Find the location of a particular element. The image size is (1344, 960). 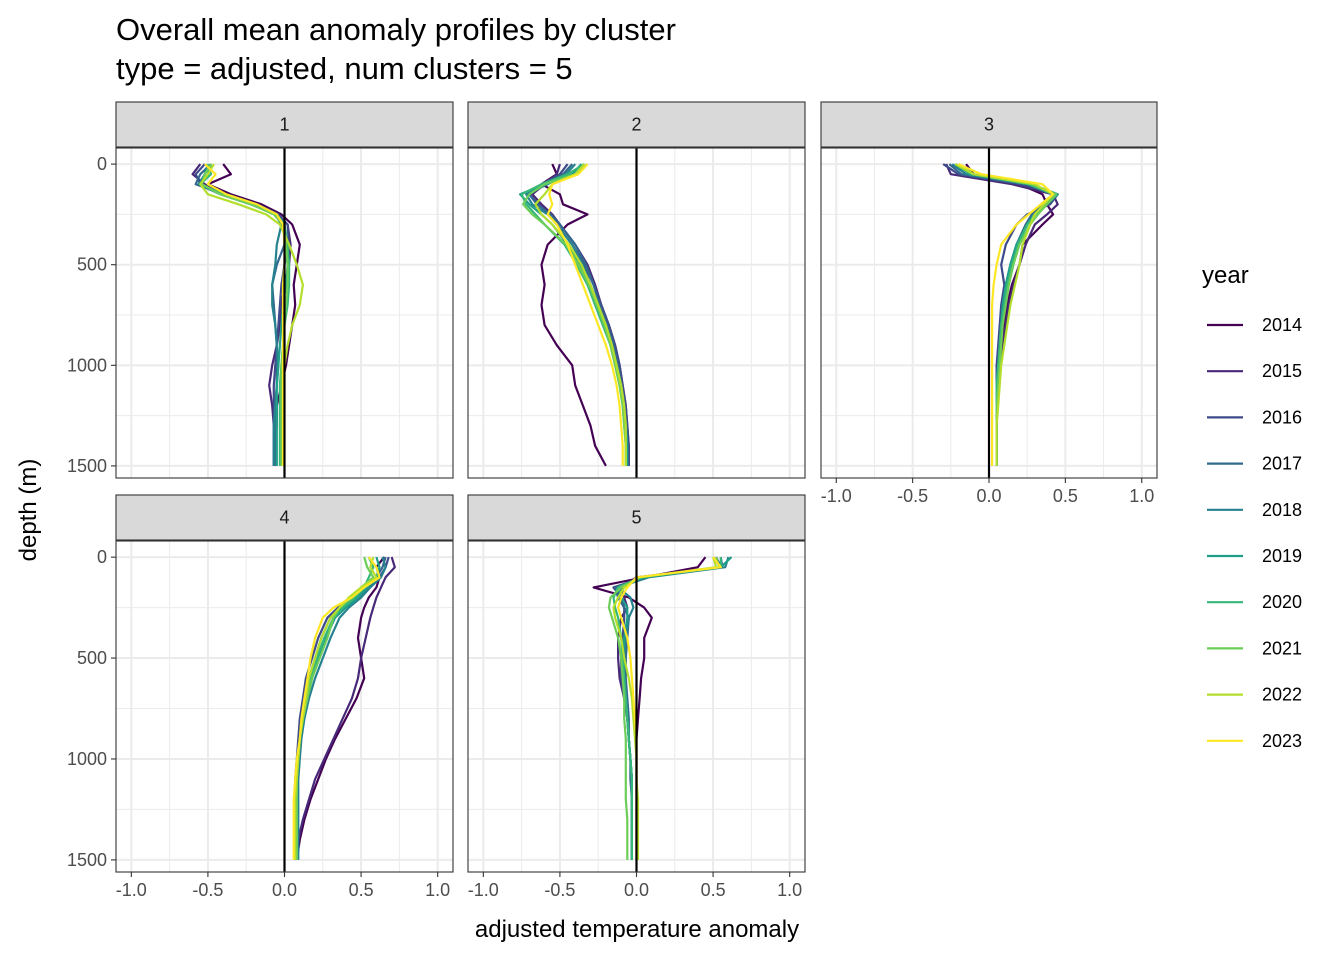

legend-label: 2018 is located at coordinates (1282, 510).